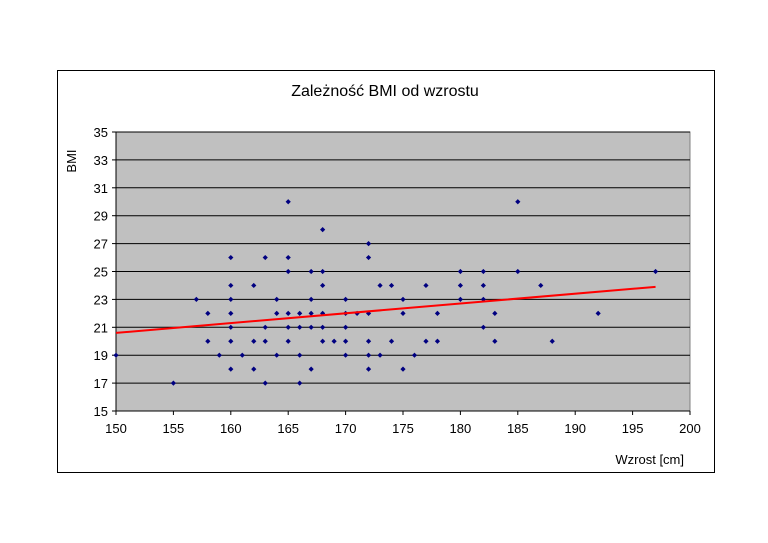 This screenshot has width=768, height=543. Describe the element at coordinates (101, 216) in the screenshot. I see `y-tick-label: 29` at that location.